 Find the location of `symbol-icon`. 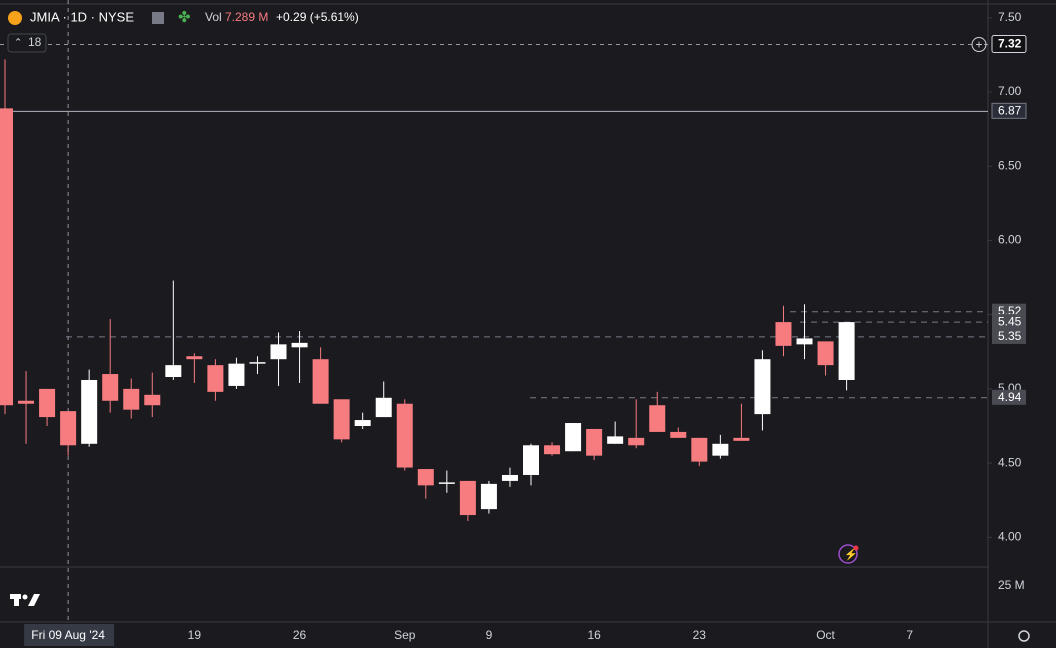

symbol-icon is located at coordinates (15, 18).